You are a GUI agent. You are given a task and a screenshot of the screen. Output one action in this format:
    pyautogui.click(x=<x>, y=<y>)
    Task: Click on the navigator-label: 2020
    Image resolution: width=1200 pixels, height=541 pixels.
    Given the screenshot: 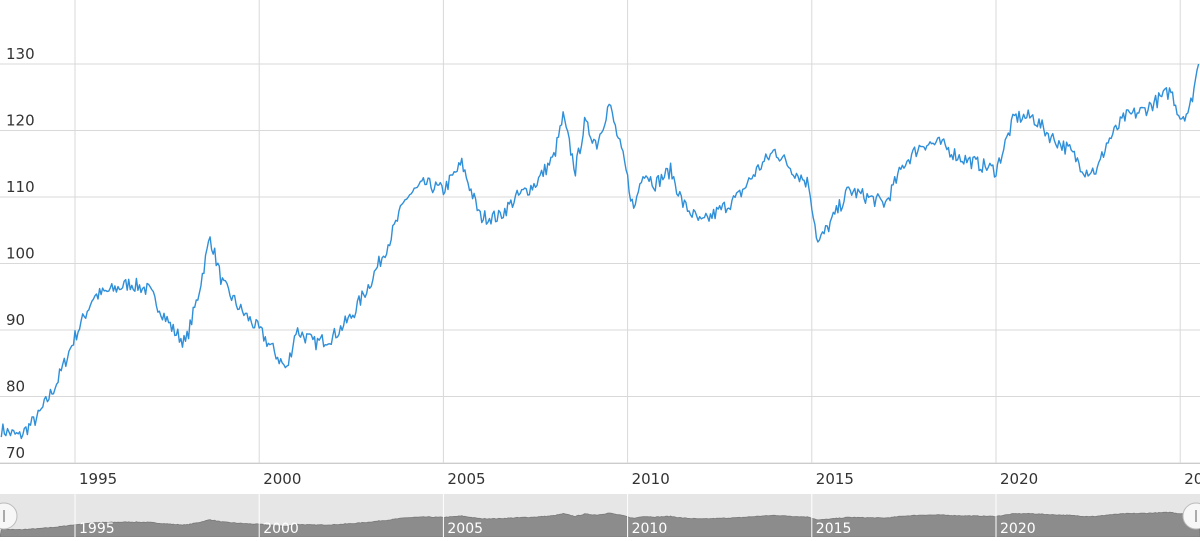 What is the action you would take?
    pyautogui.click(x=1018, y=529)
    